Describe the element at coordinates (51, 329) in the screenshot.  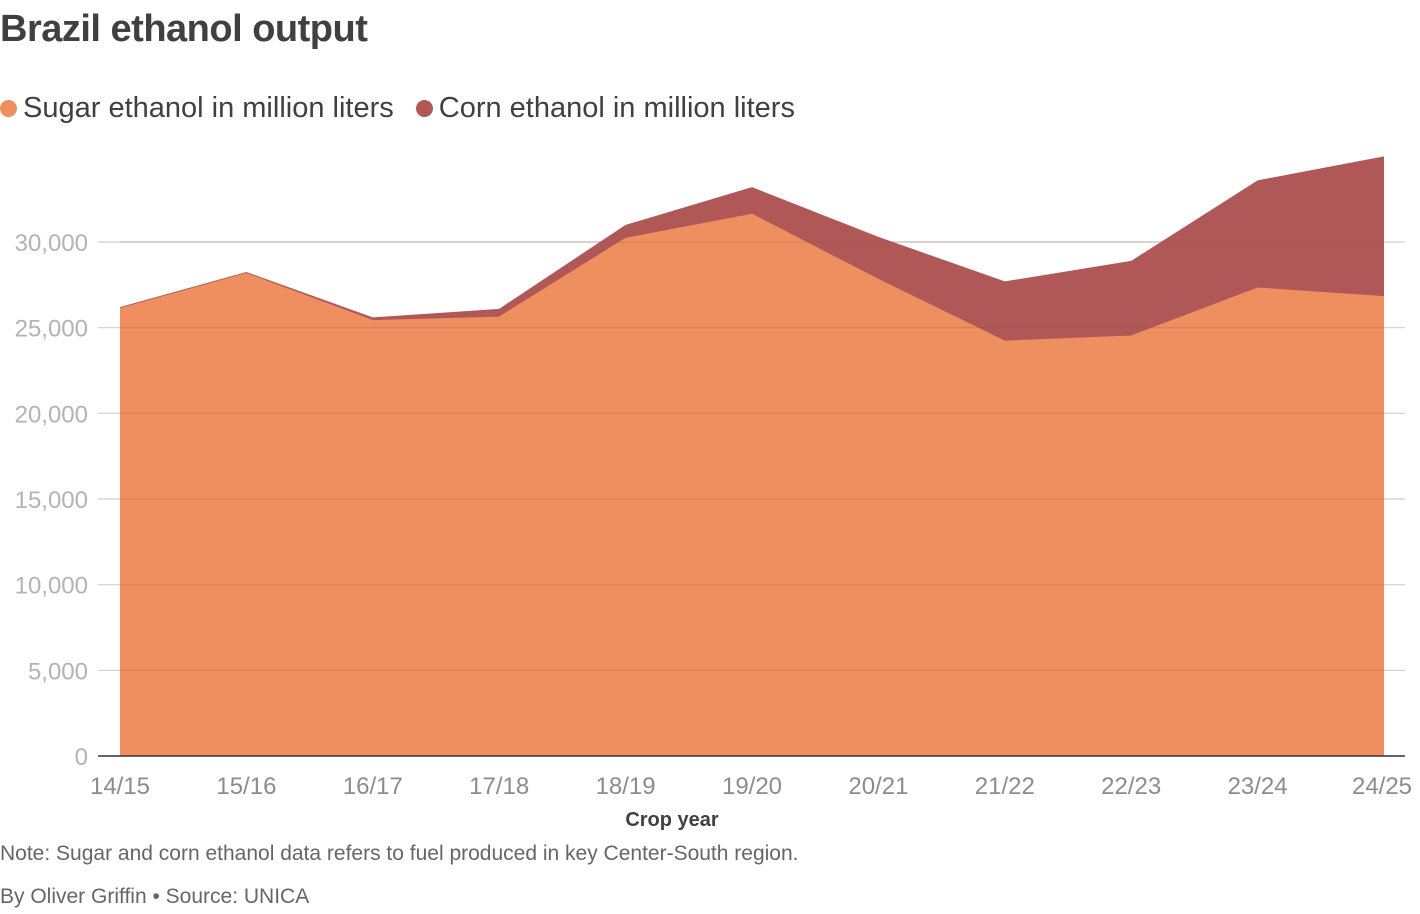
I see `y-tick-label: 25,000` at that location.